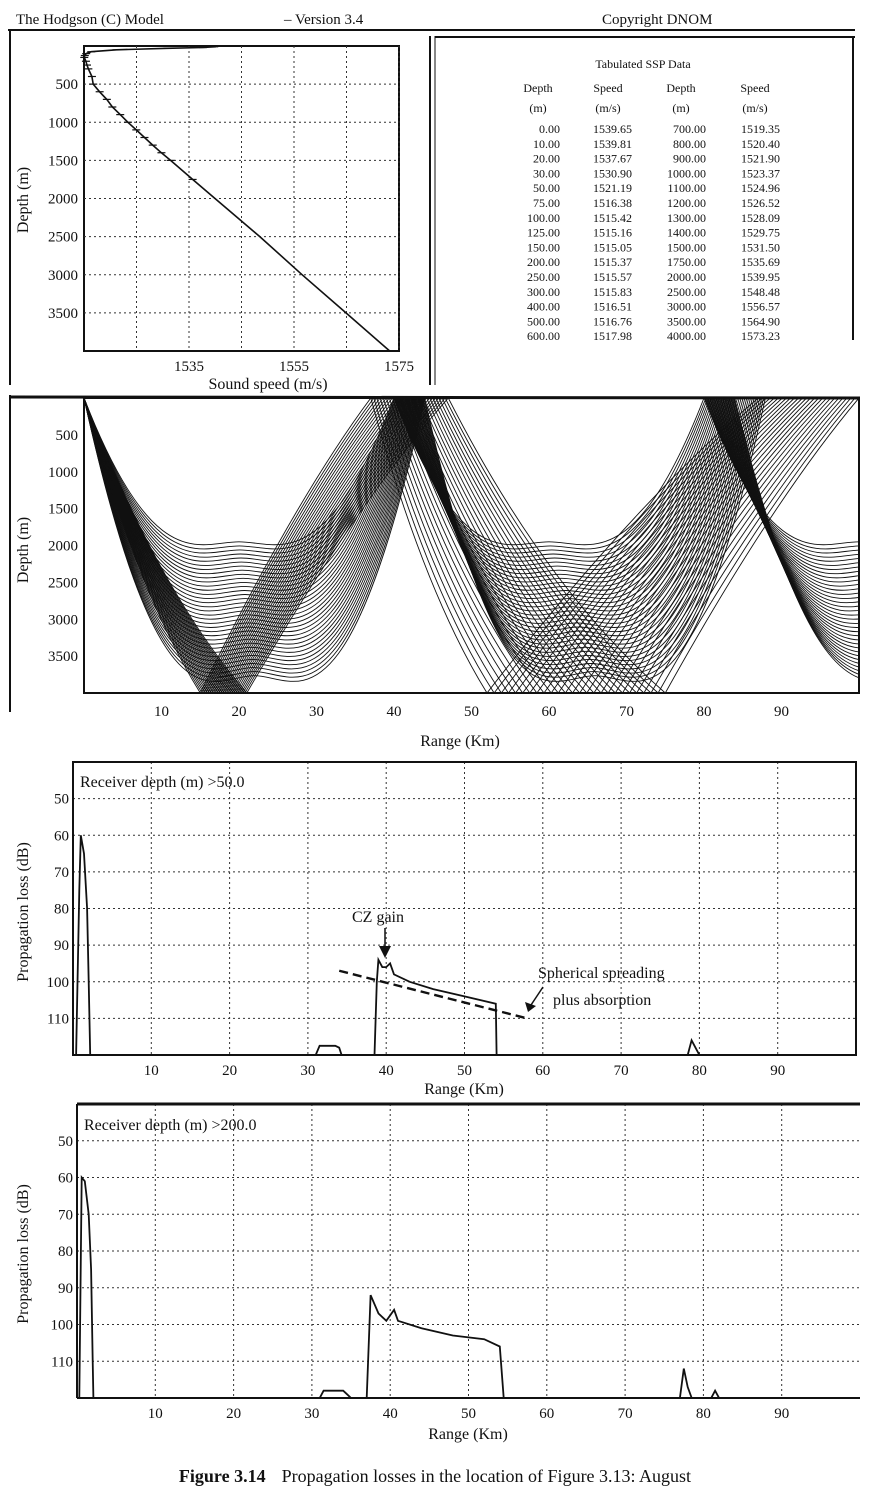 The height and width of the screenshot is (1504, 870). Describe the element at coordinates (657, 20) in the screenshot. I see `copyright-text: Copyright DNOM` at that location.